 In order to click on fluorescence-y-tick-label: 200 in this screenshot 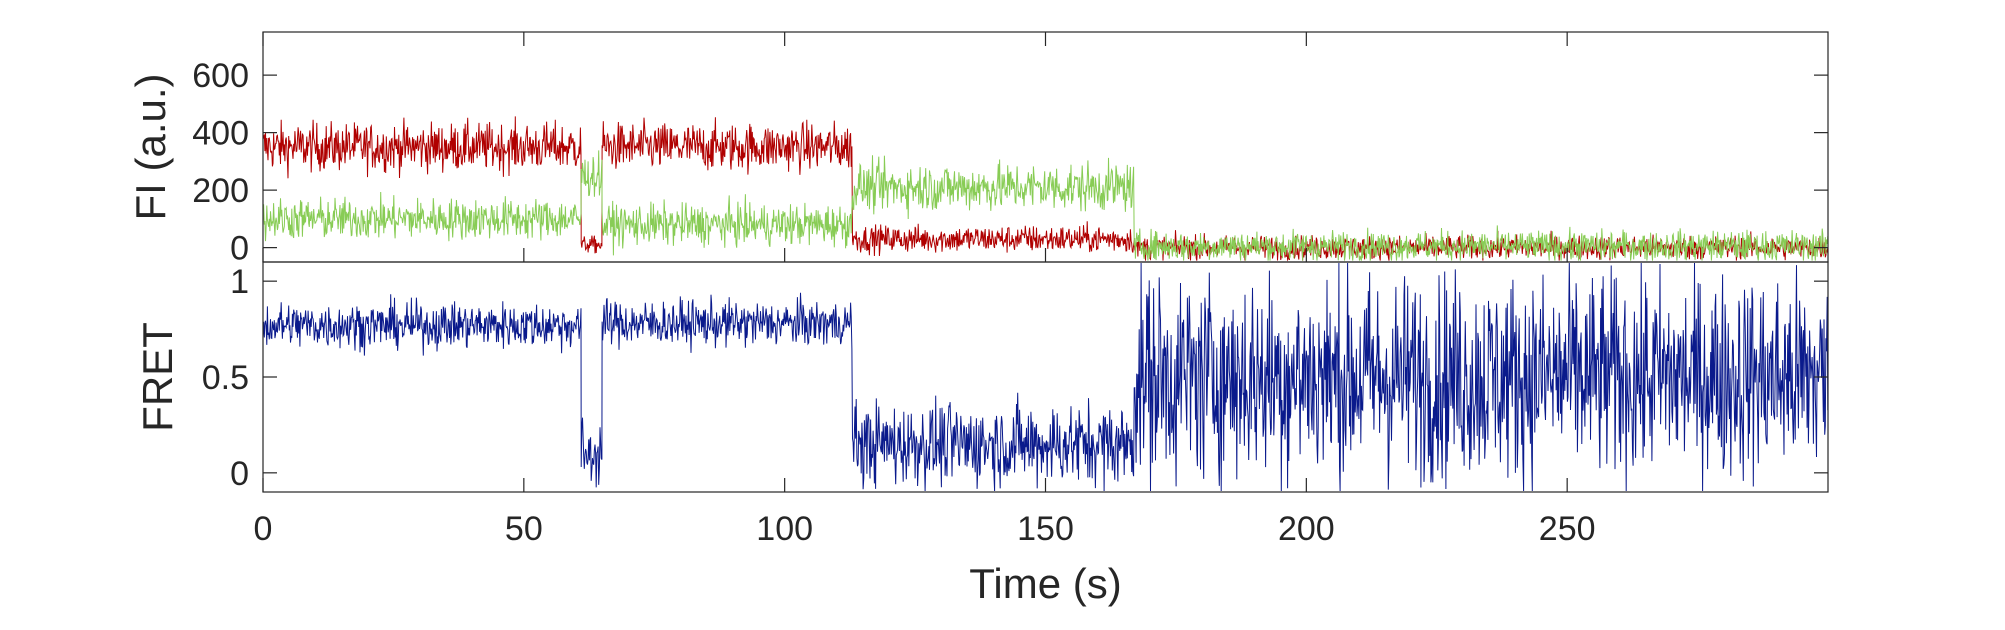, I will do `click(220, 191)`.